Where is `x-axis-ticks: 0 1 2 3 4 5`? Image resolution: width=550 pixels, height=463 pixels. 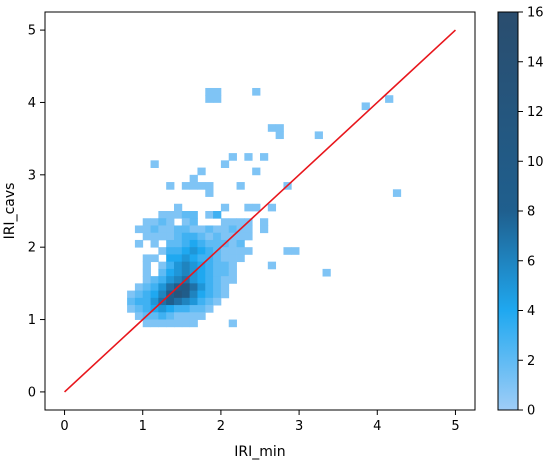
x-axis-ticks: 0 1 2 3 4 5 is located at coordinates (260, 422).